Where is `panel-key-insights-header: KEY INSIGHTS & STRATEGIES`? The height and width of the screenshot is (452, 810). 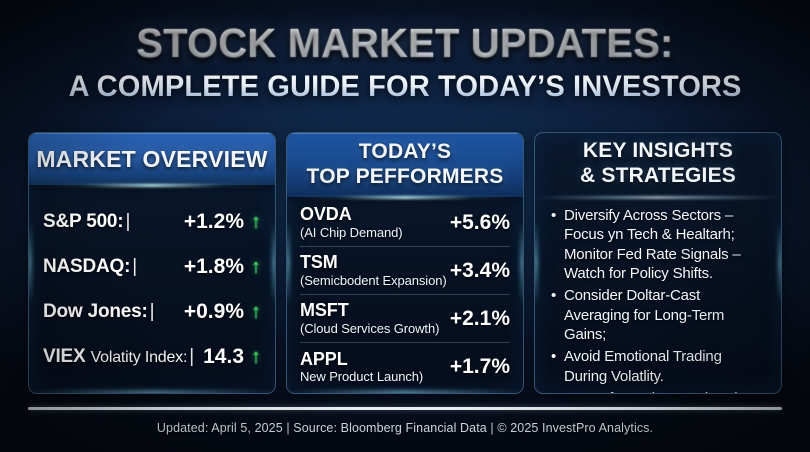 panel-key-insights-header: KEY INSIGHTS & STRATEGIES is located at coordinates (658, 165).